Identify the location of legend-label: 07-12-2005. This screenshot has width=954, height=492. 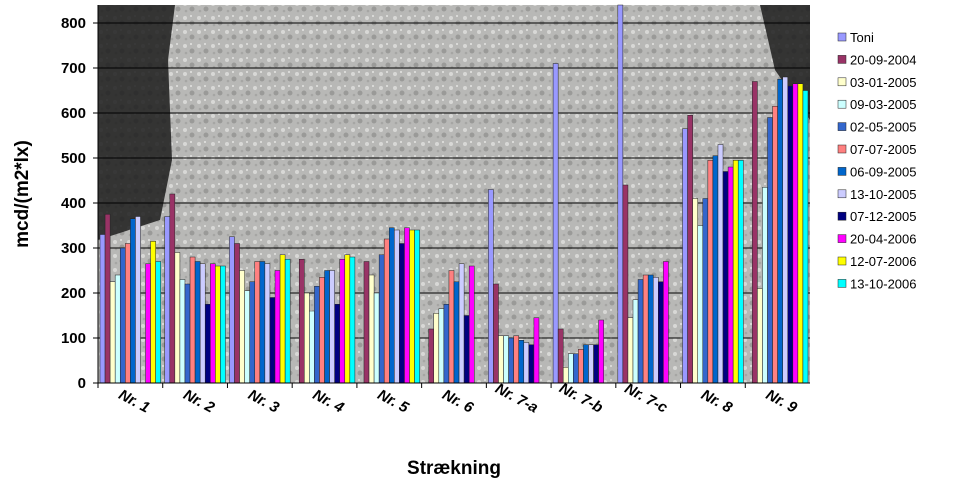
(883, 216).